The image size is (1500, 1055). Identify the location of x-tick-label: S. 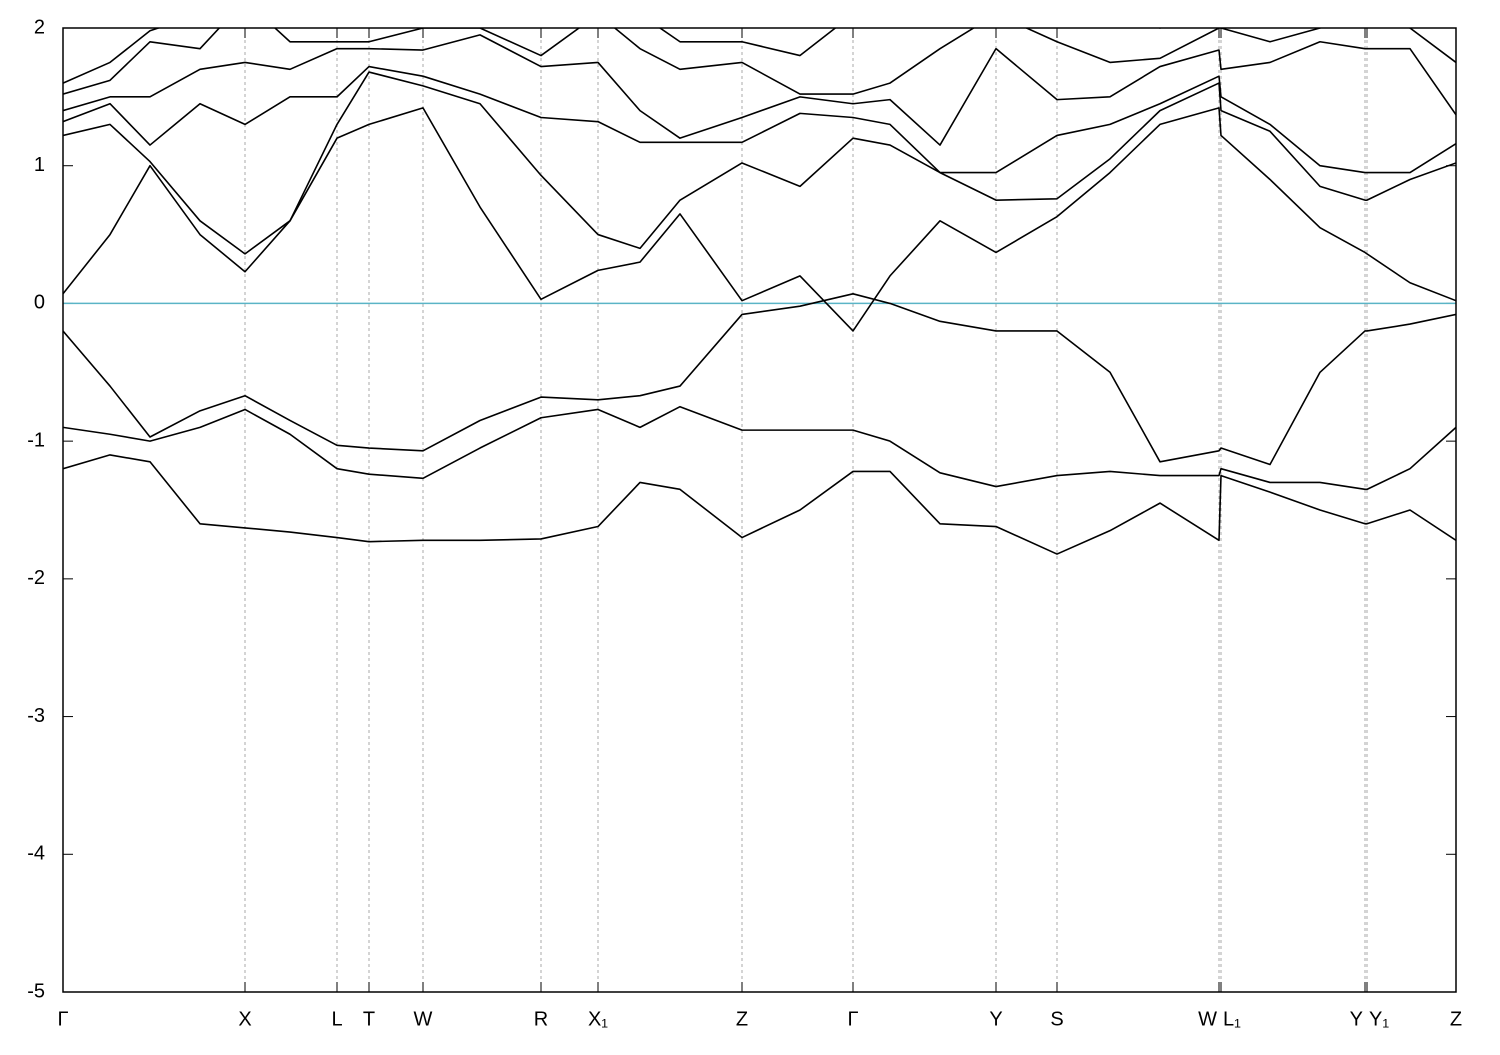
(1056, 1019).